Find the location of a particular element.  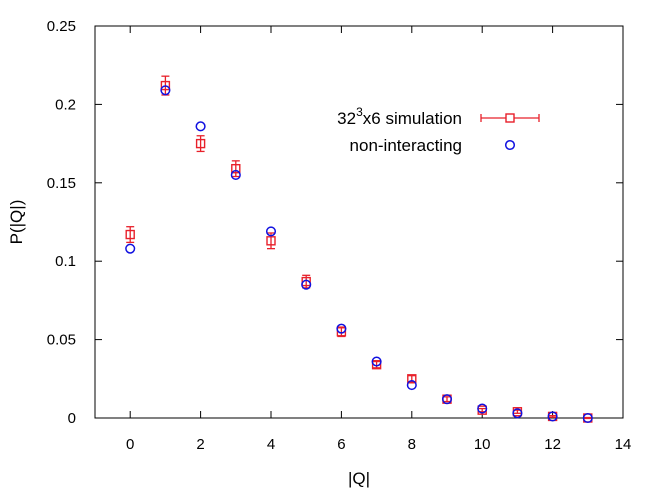

legend-sim-base: 32 is located at coordinates (346, 118).